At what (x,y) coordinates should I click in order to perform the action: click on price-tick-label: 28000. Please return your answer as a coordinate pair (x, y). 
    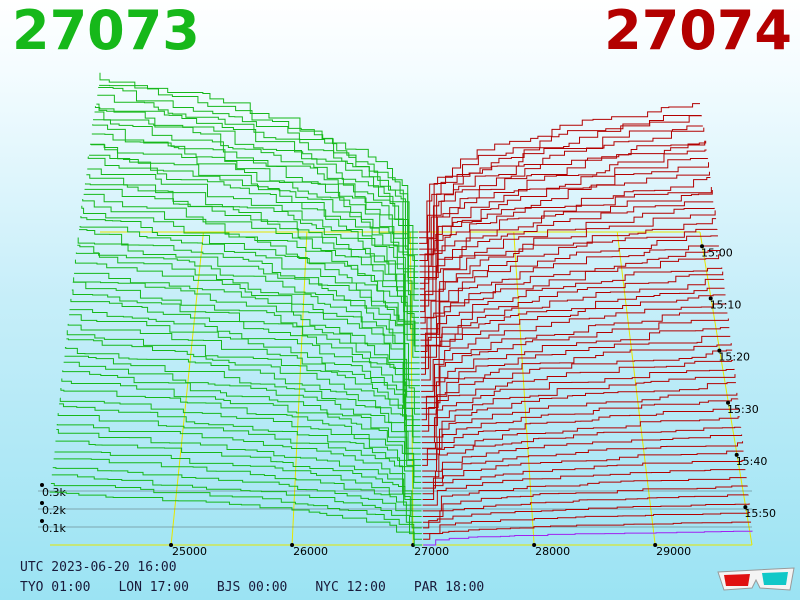
    Looking at the image, I should click on (552, 551).